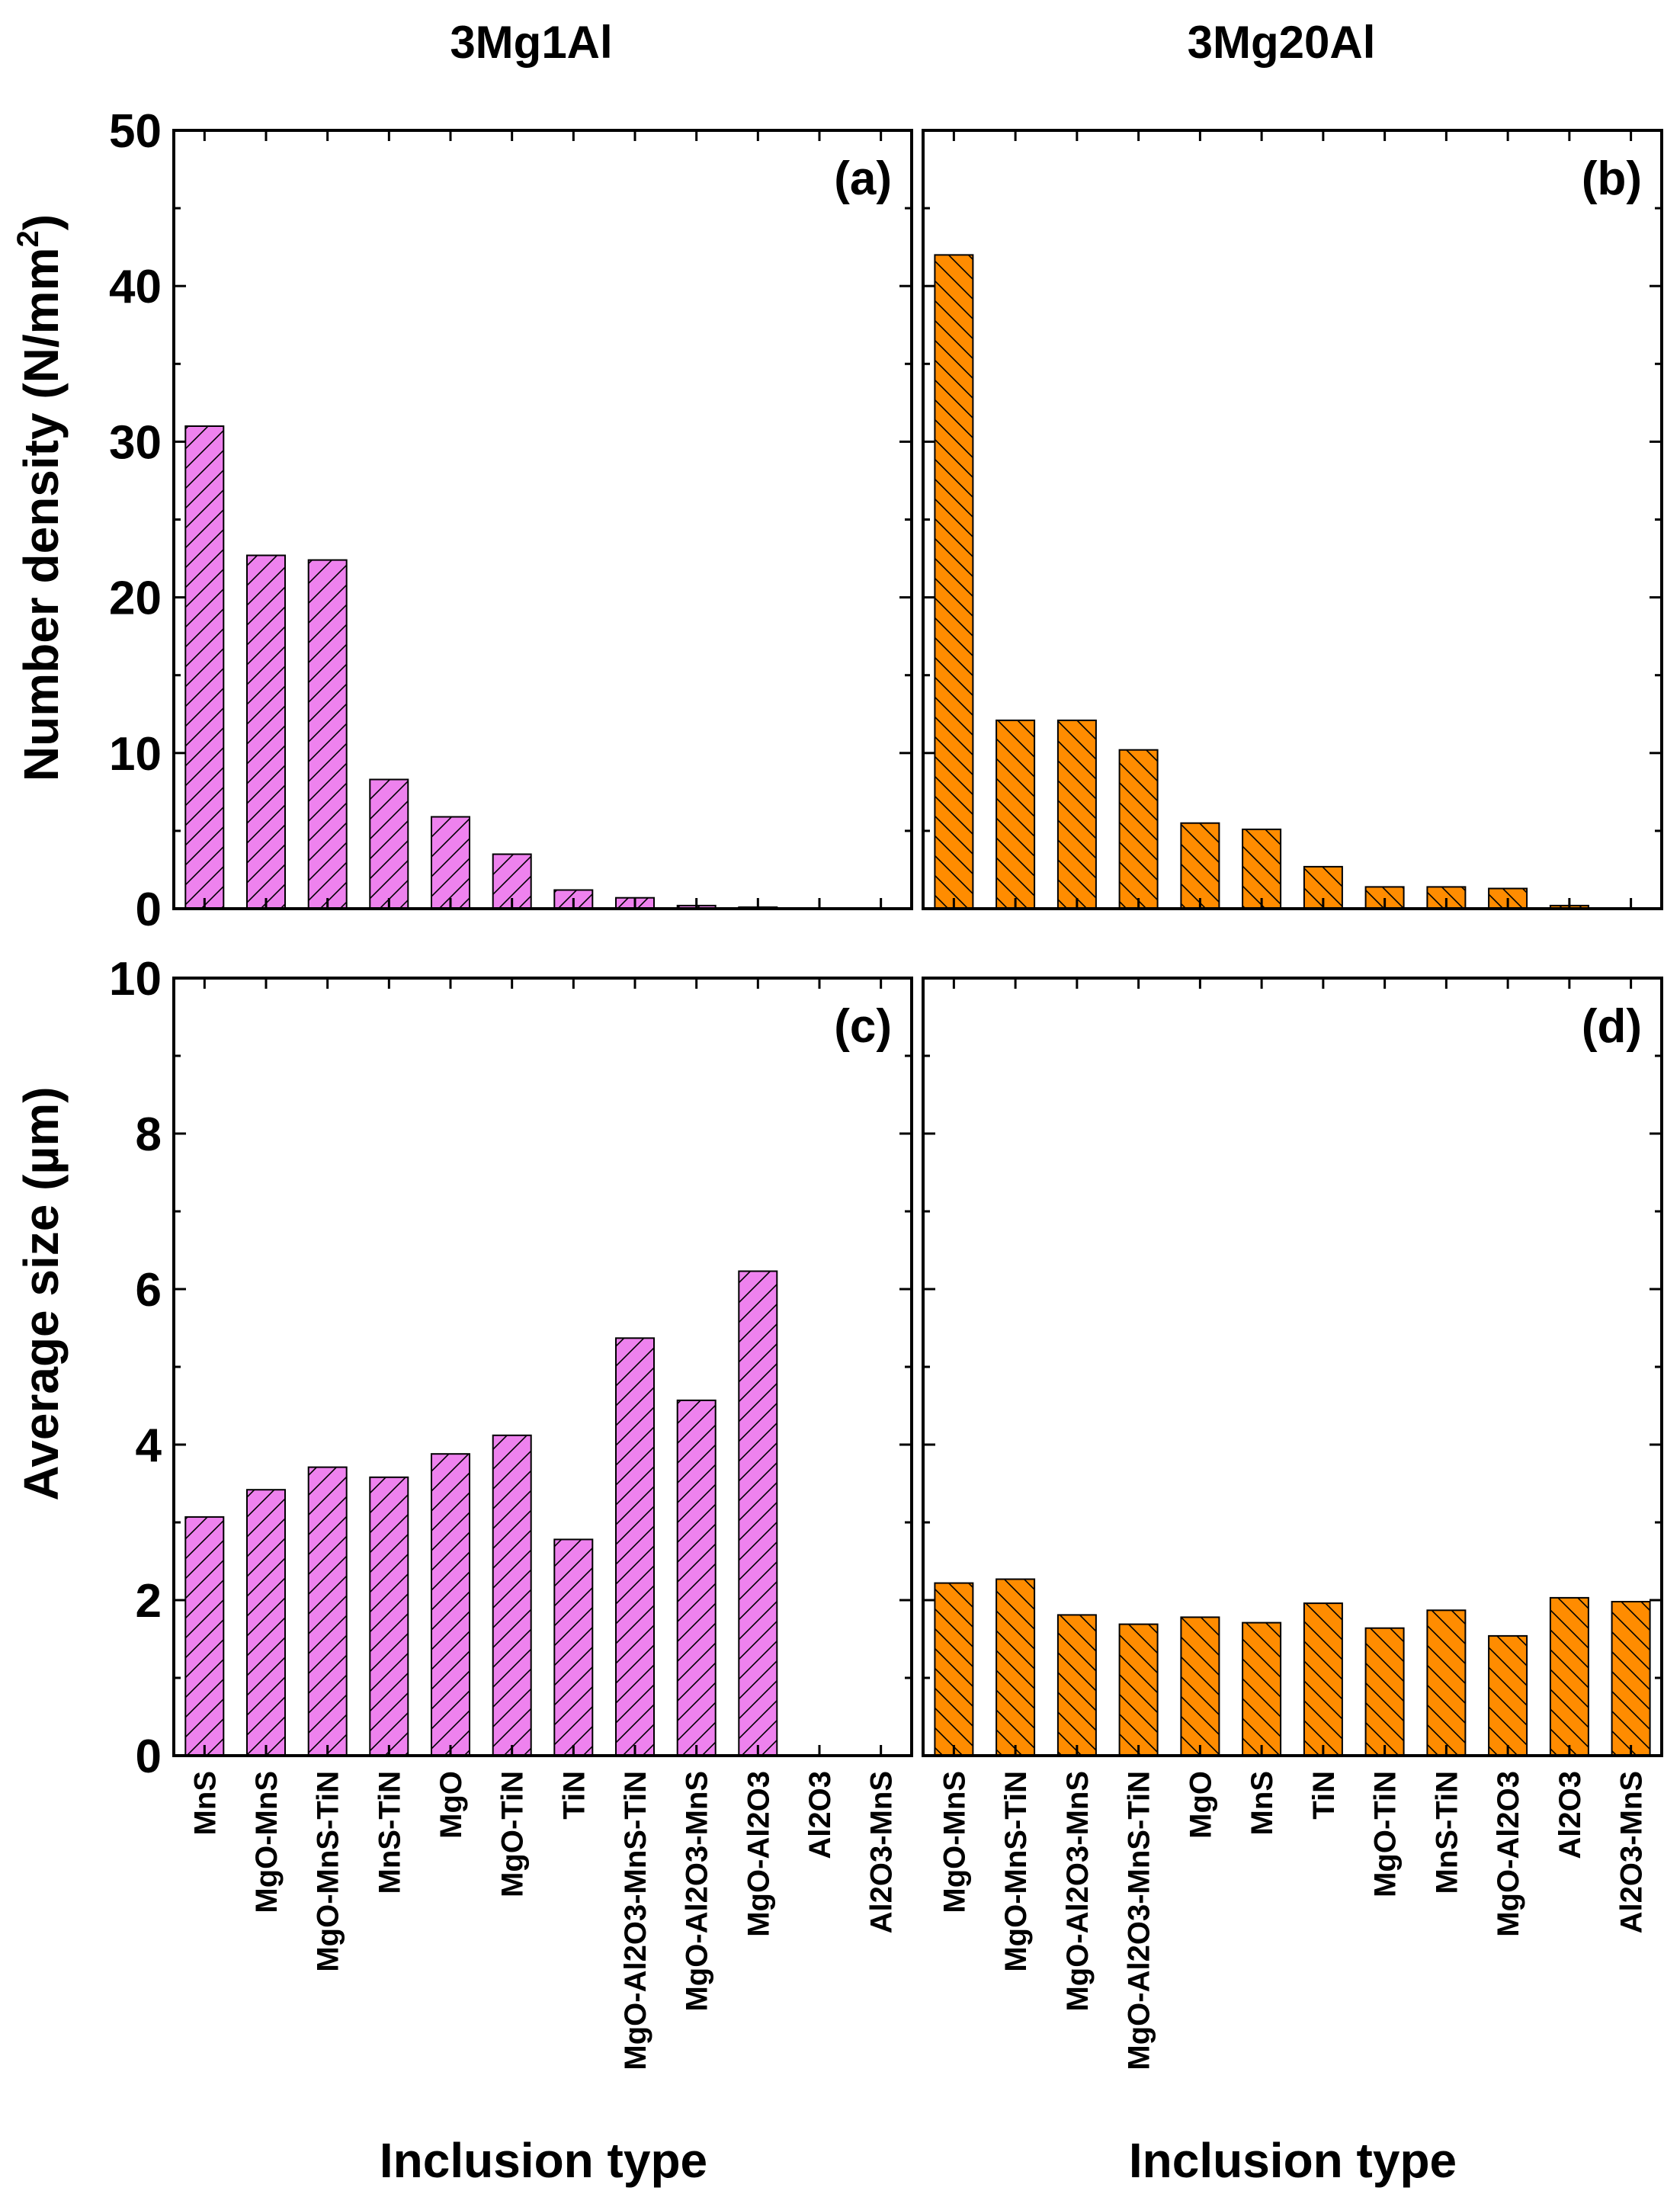  Describe the element at coordinates (149, 1134) in the screenshot. I see `y-tick-label: 8` at that location.